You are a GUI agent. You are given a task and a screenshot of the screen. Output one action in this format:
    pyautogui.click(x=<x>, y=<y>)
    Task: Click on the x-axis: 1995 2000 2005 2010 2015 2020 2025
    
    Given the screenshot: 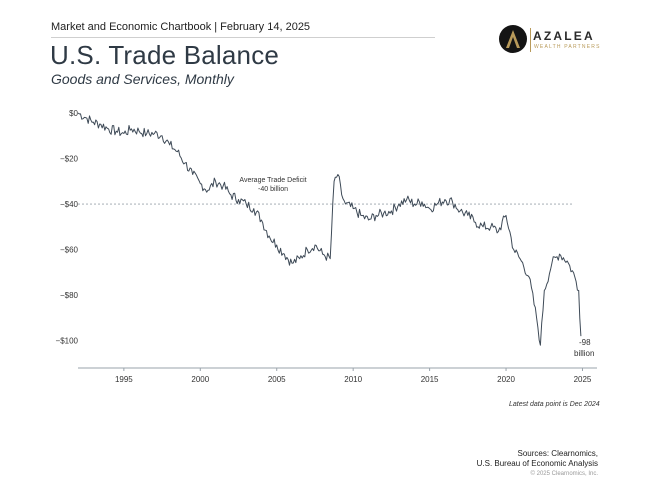 What is the action you would take?
    pyautogui.click(x=337, y=375)
    